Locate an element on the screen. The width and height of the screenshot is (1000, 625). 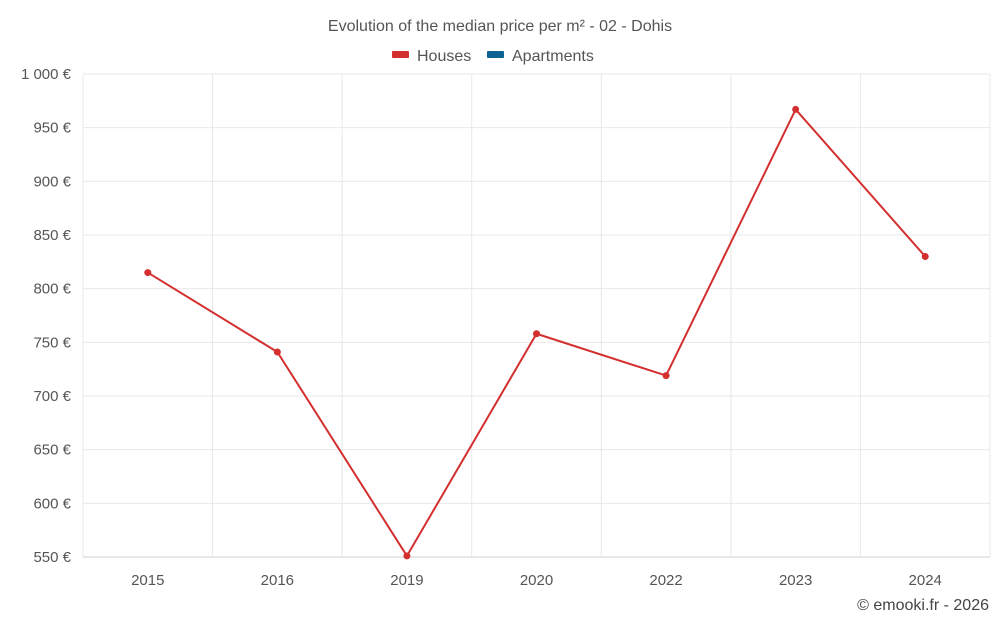
y-tick-label: 650 € is located at coordinates (52, 450).